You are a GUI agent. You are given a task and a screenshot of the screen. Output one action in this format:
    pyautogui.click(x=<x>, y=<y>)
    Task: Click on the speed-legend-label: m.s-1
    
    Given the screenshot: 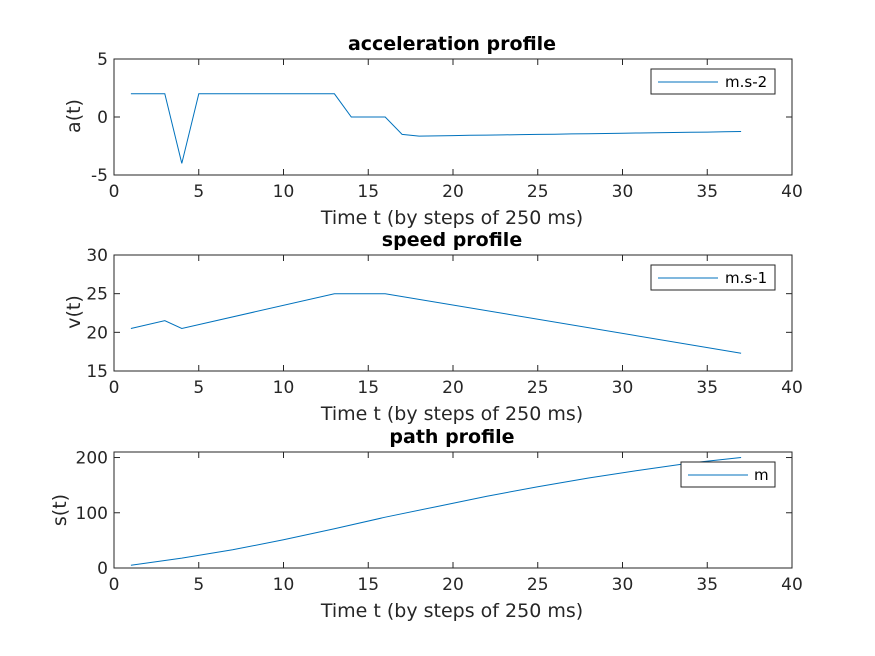 What is the action you would take?
    pyautogui.click(x=746, y=278)
    